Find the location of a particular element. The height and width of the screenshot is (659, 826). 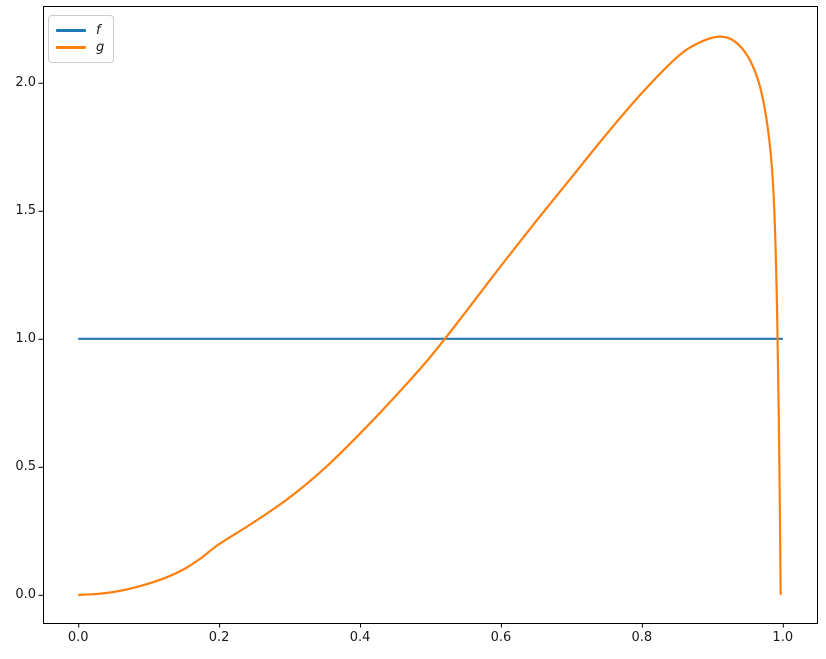

legend: f g is located at coordinates (81, 39).